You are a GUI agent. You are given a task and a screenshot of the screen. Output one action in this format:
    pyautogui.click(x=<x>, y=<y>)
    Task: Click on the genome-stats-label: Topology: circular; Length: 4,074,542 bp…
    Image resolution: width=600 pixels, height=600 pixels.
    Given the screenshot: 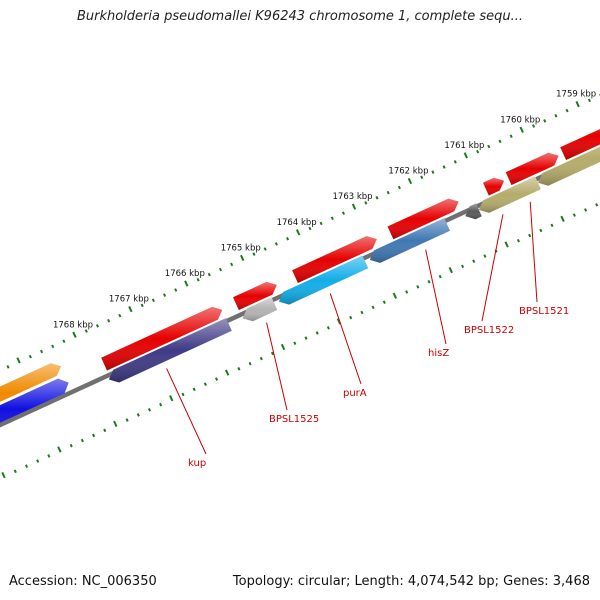 What is the action you would take?
    pyautogui.click(x=411, y=581)
    